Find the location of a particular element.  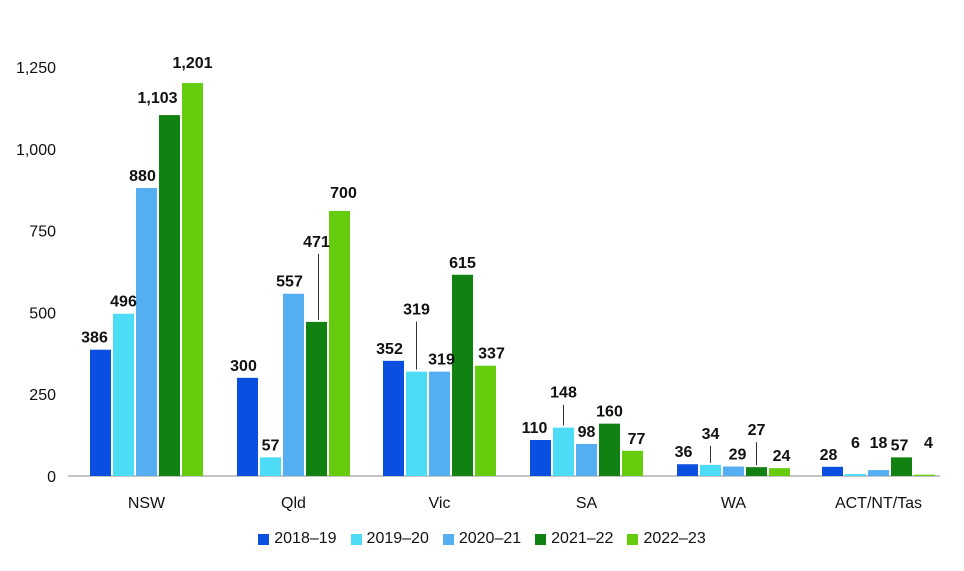

y-tick-label: 750 is located at coordinates (42, 232).